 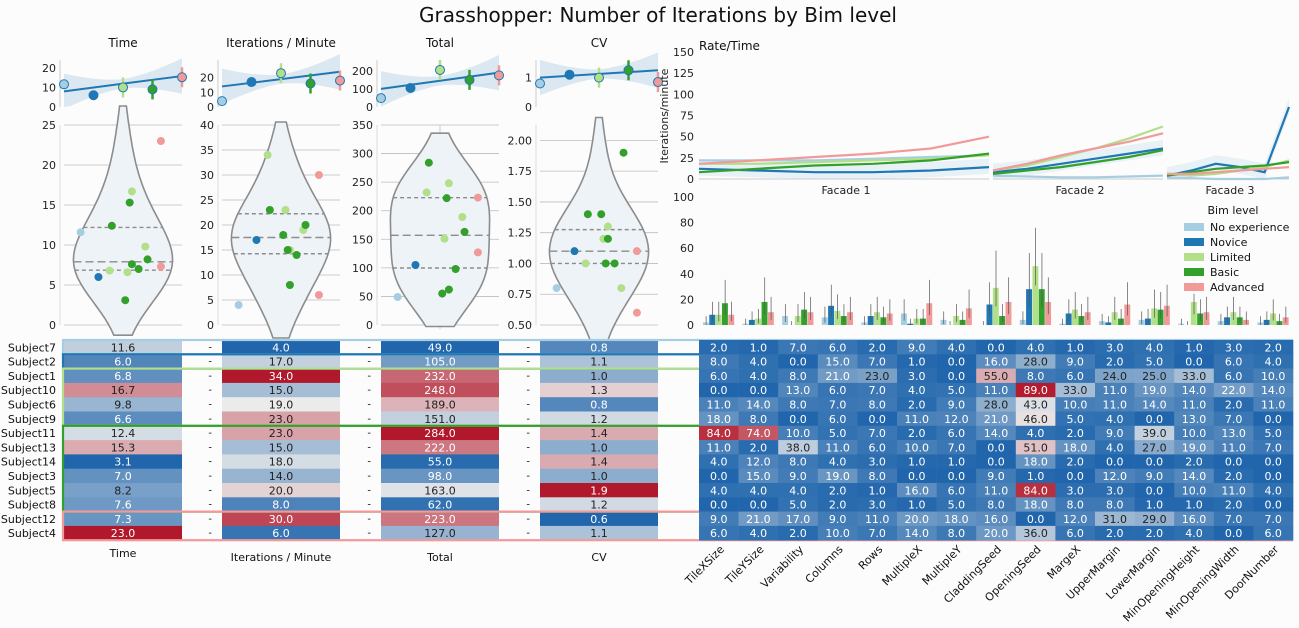 What do you see at coordinates (687, 248) in the screenshot?
I see `y-tick-label: 60` at bounding box center [687, 248].